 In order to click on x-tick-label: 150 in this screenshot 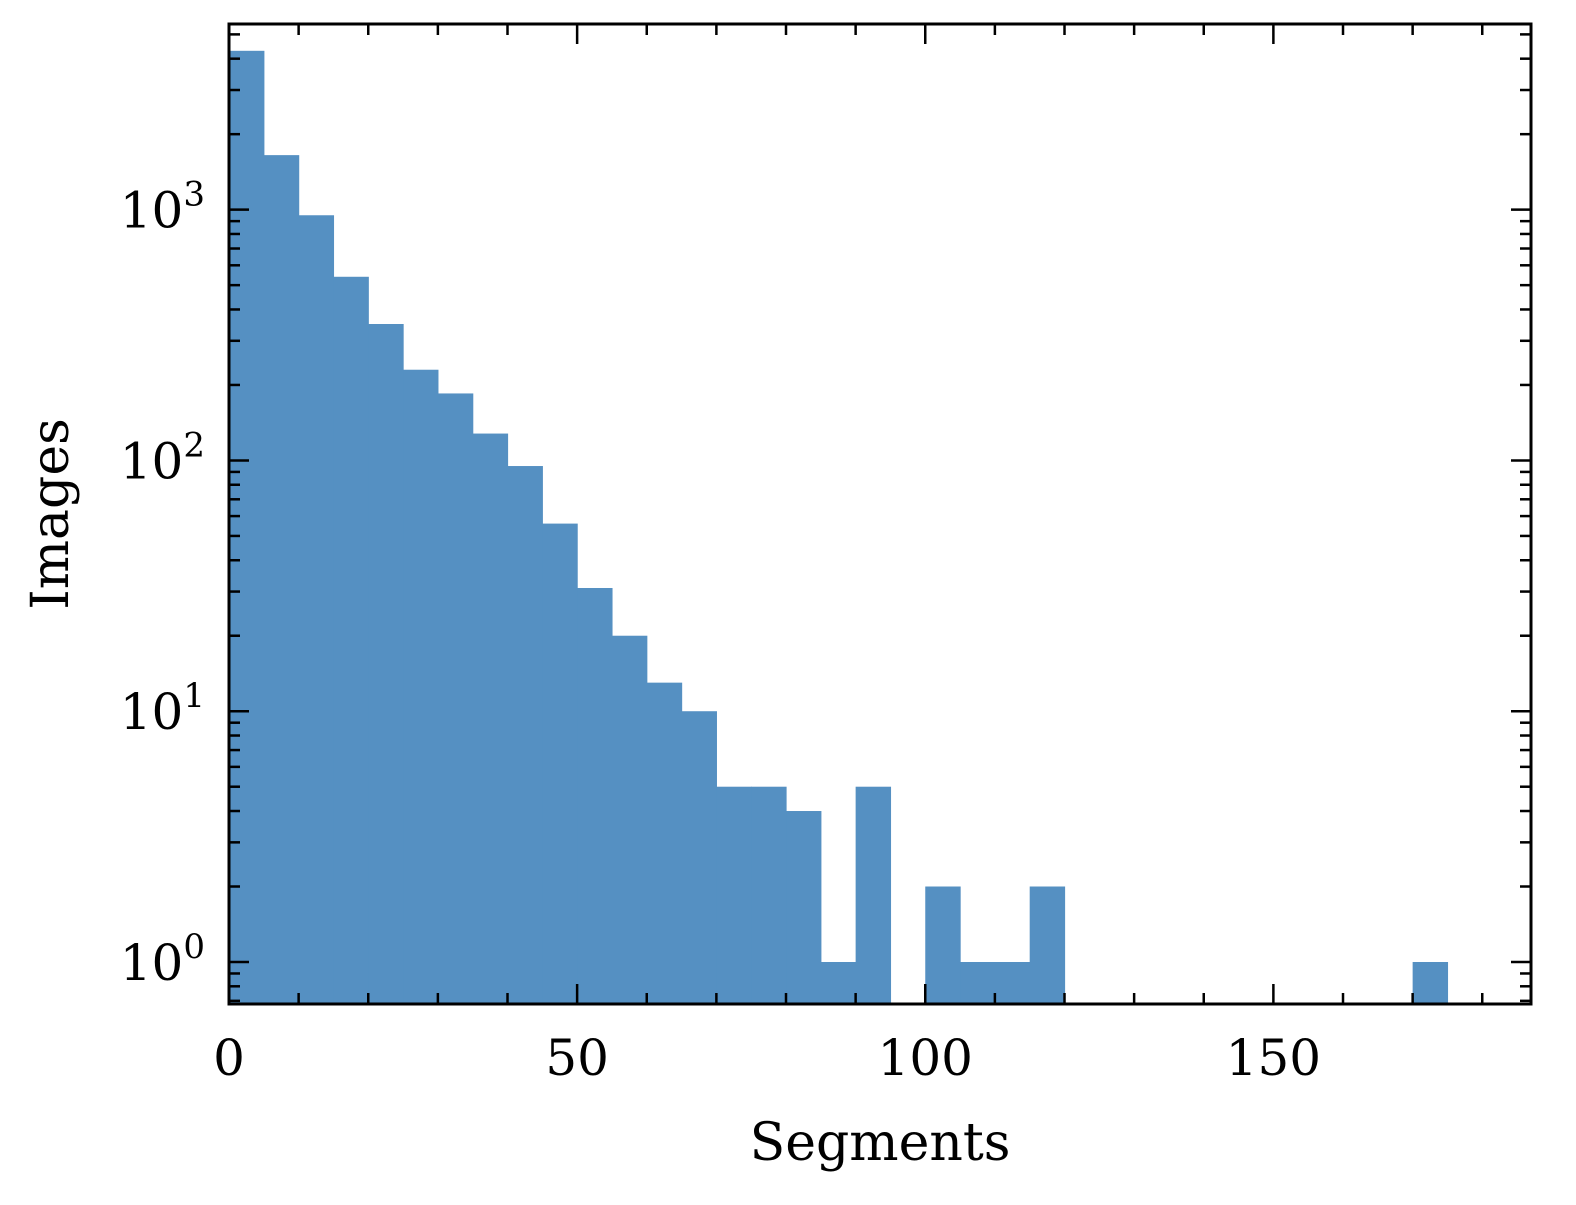, I will do `click(1273, 1058)`.